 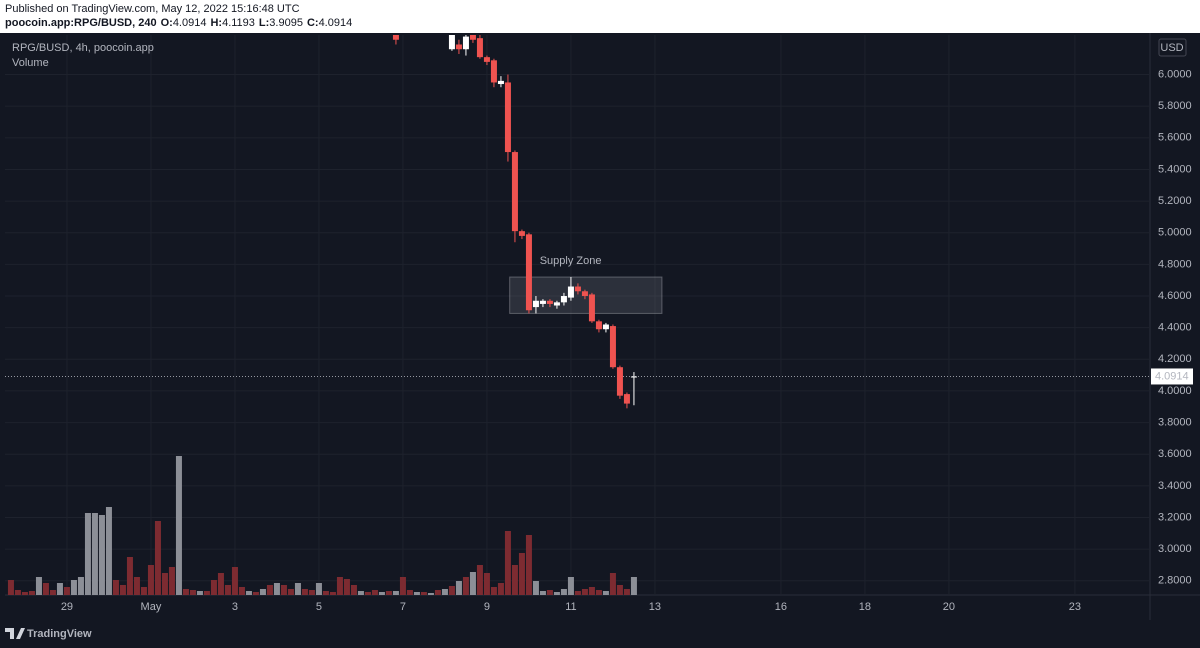 I want to click on y-tick-label: 3.0000, so click(x=1175, y=549).